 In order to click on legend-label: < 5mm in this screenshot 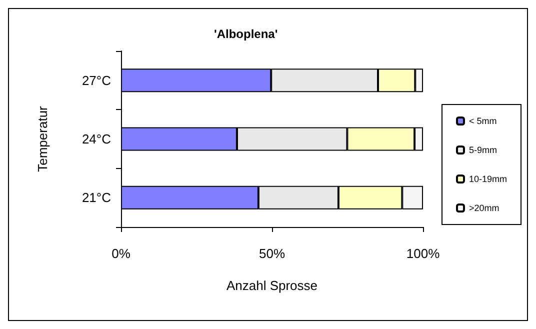, I will do `click(482, 121)`.